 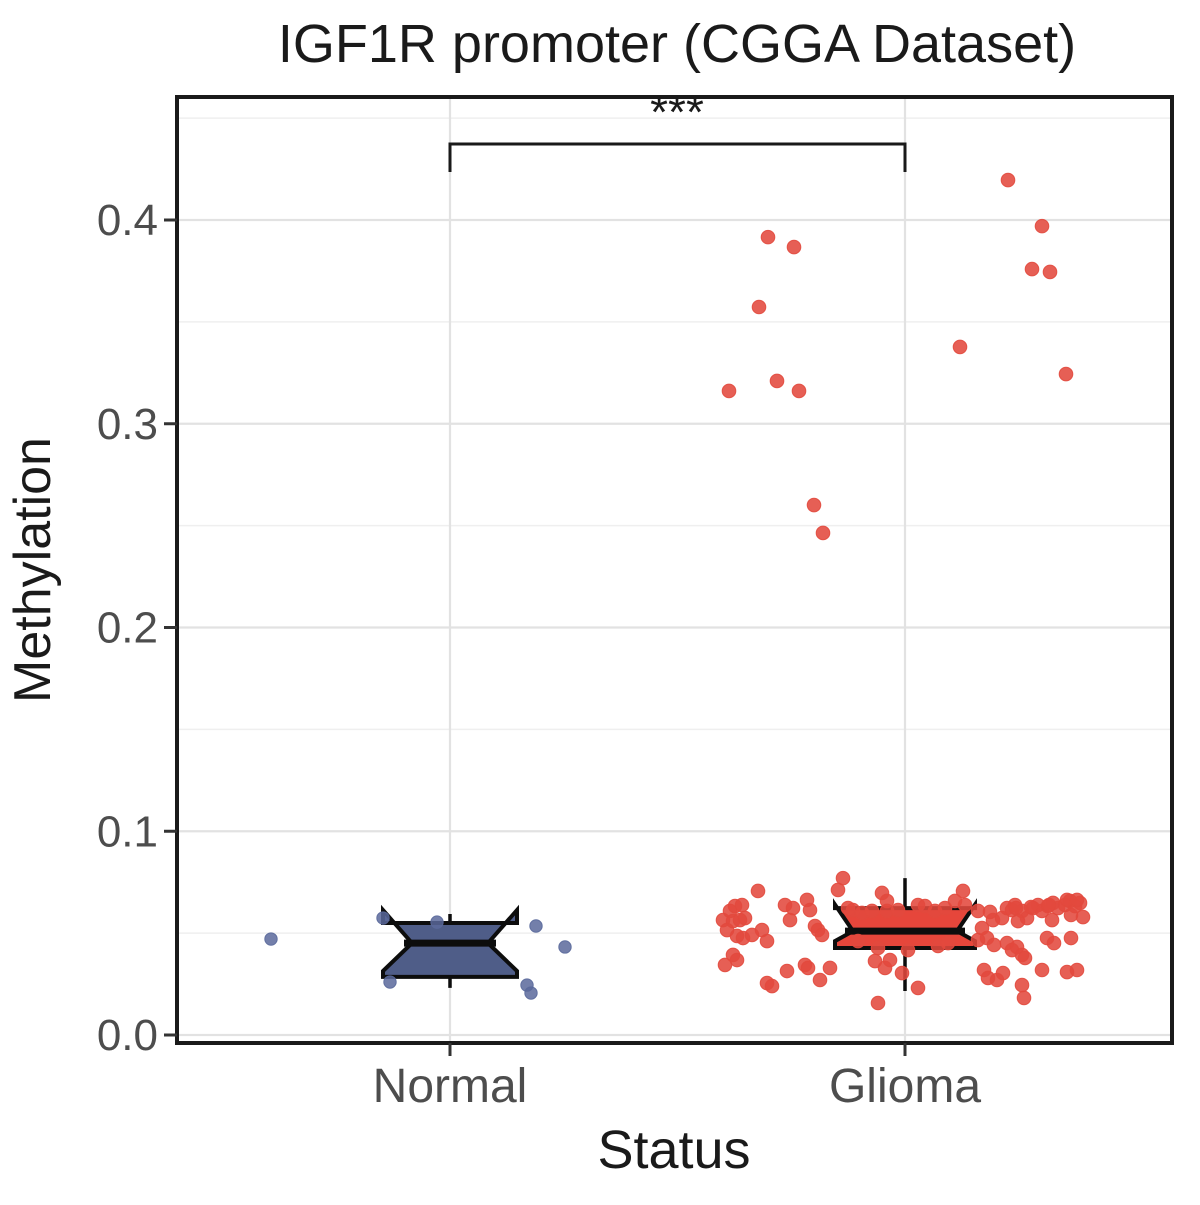 What do you see at coordinates (905, 1086) in the screenshot?
I see `category-label-glioma: Glioma` at bounding box center [905, 1086].